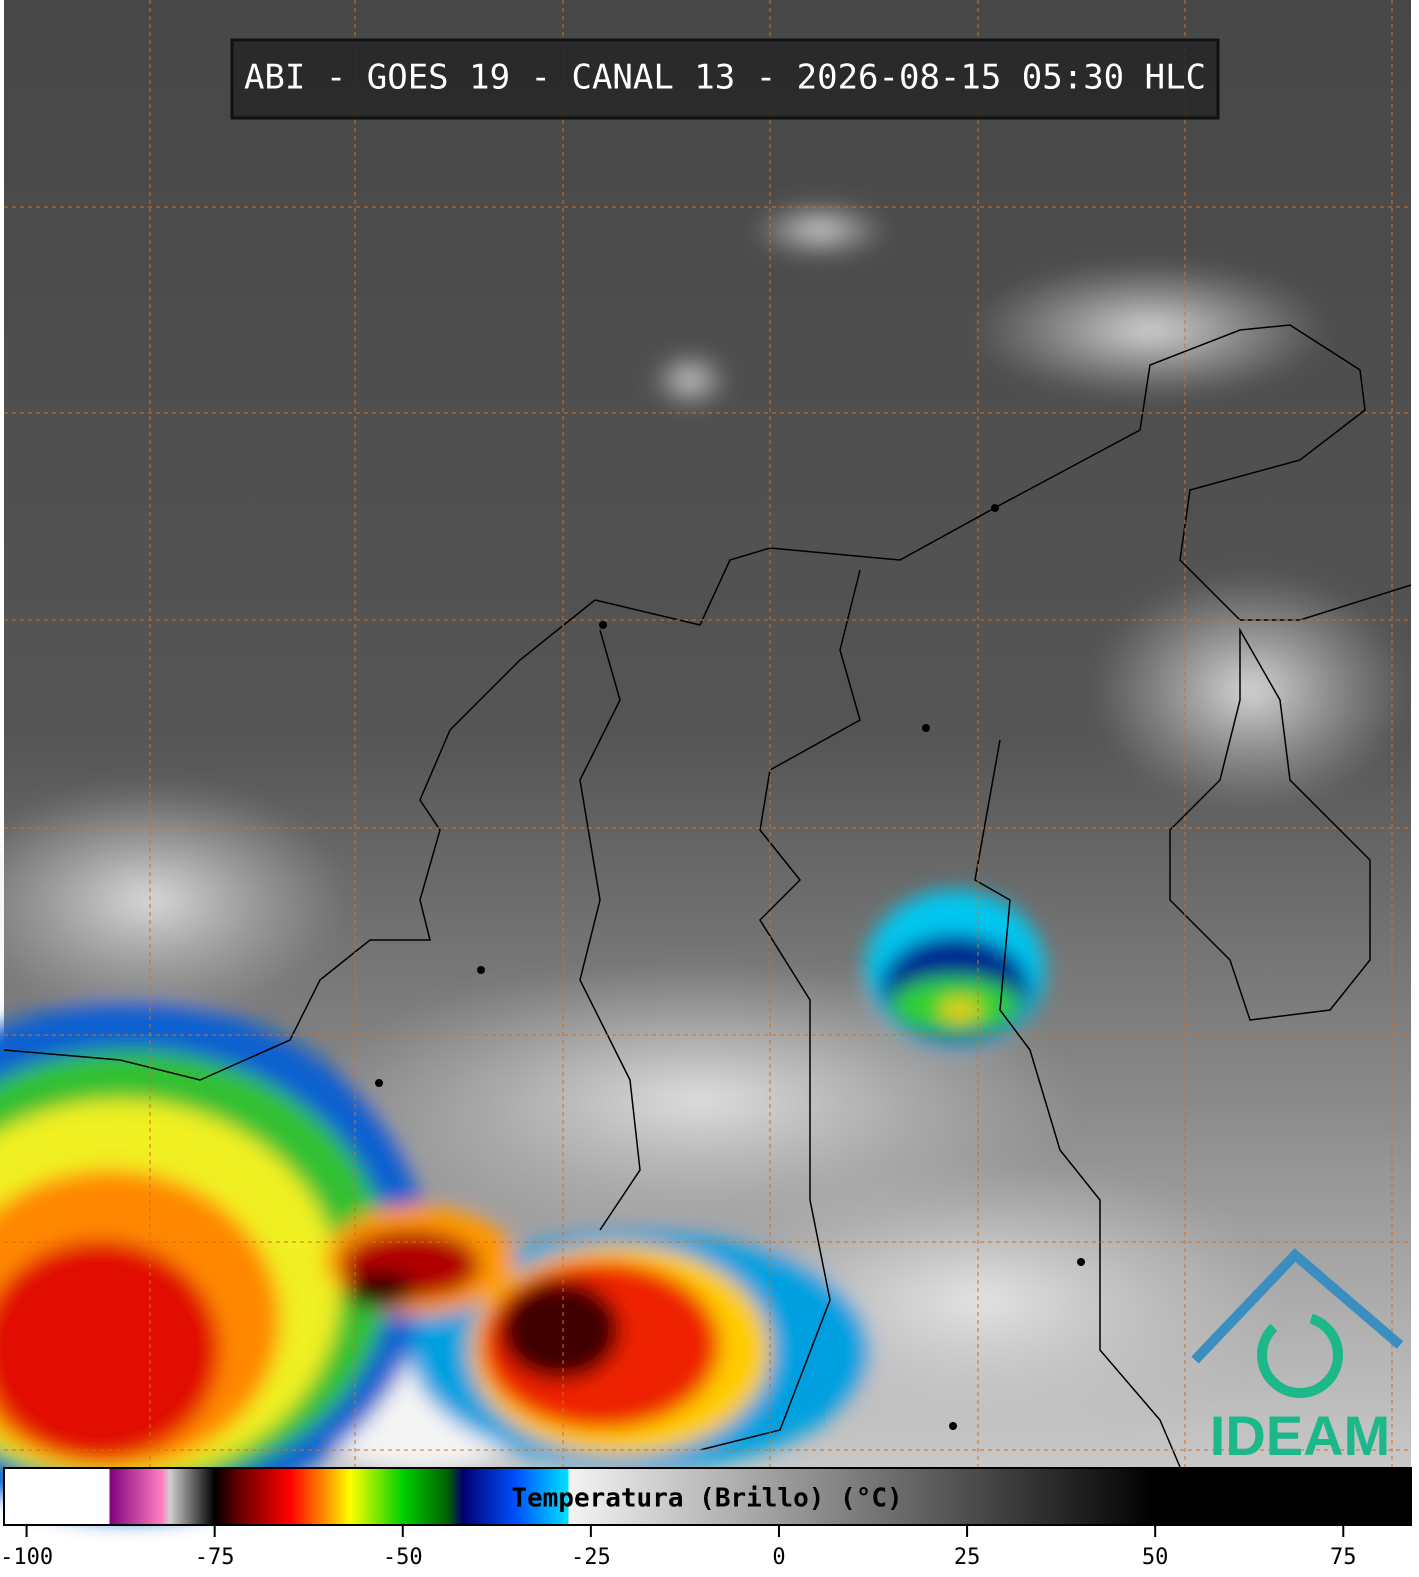 This screenshot has width=1419, height=1577. What do you see at coordinates (26, 1557) in the screenshot?
I see `colorbar-tick-label: -100` at bounding box center [26, 1557].